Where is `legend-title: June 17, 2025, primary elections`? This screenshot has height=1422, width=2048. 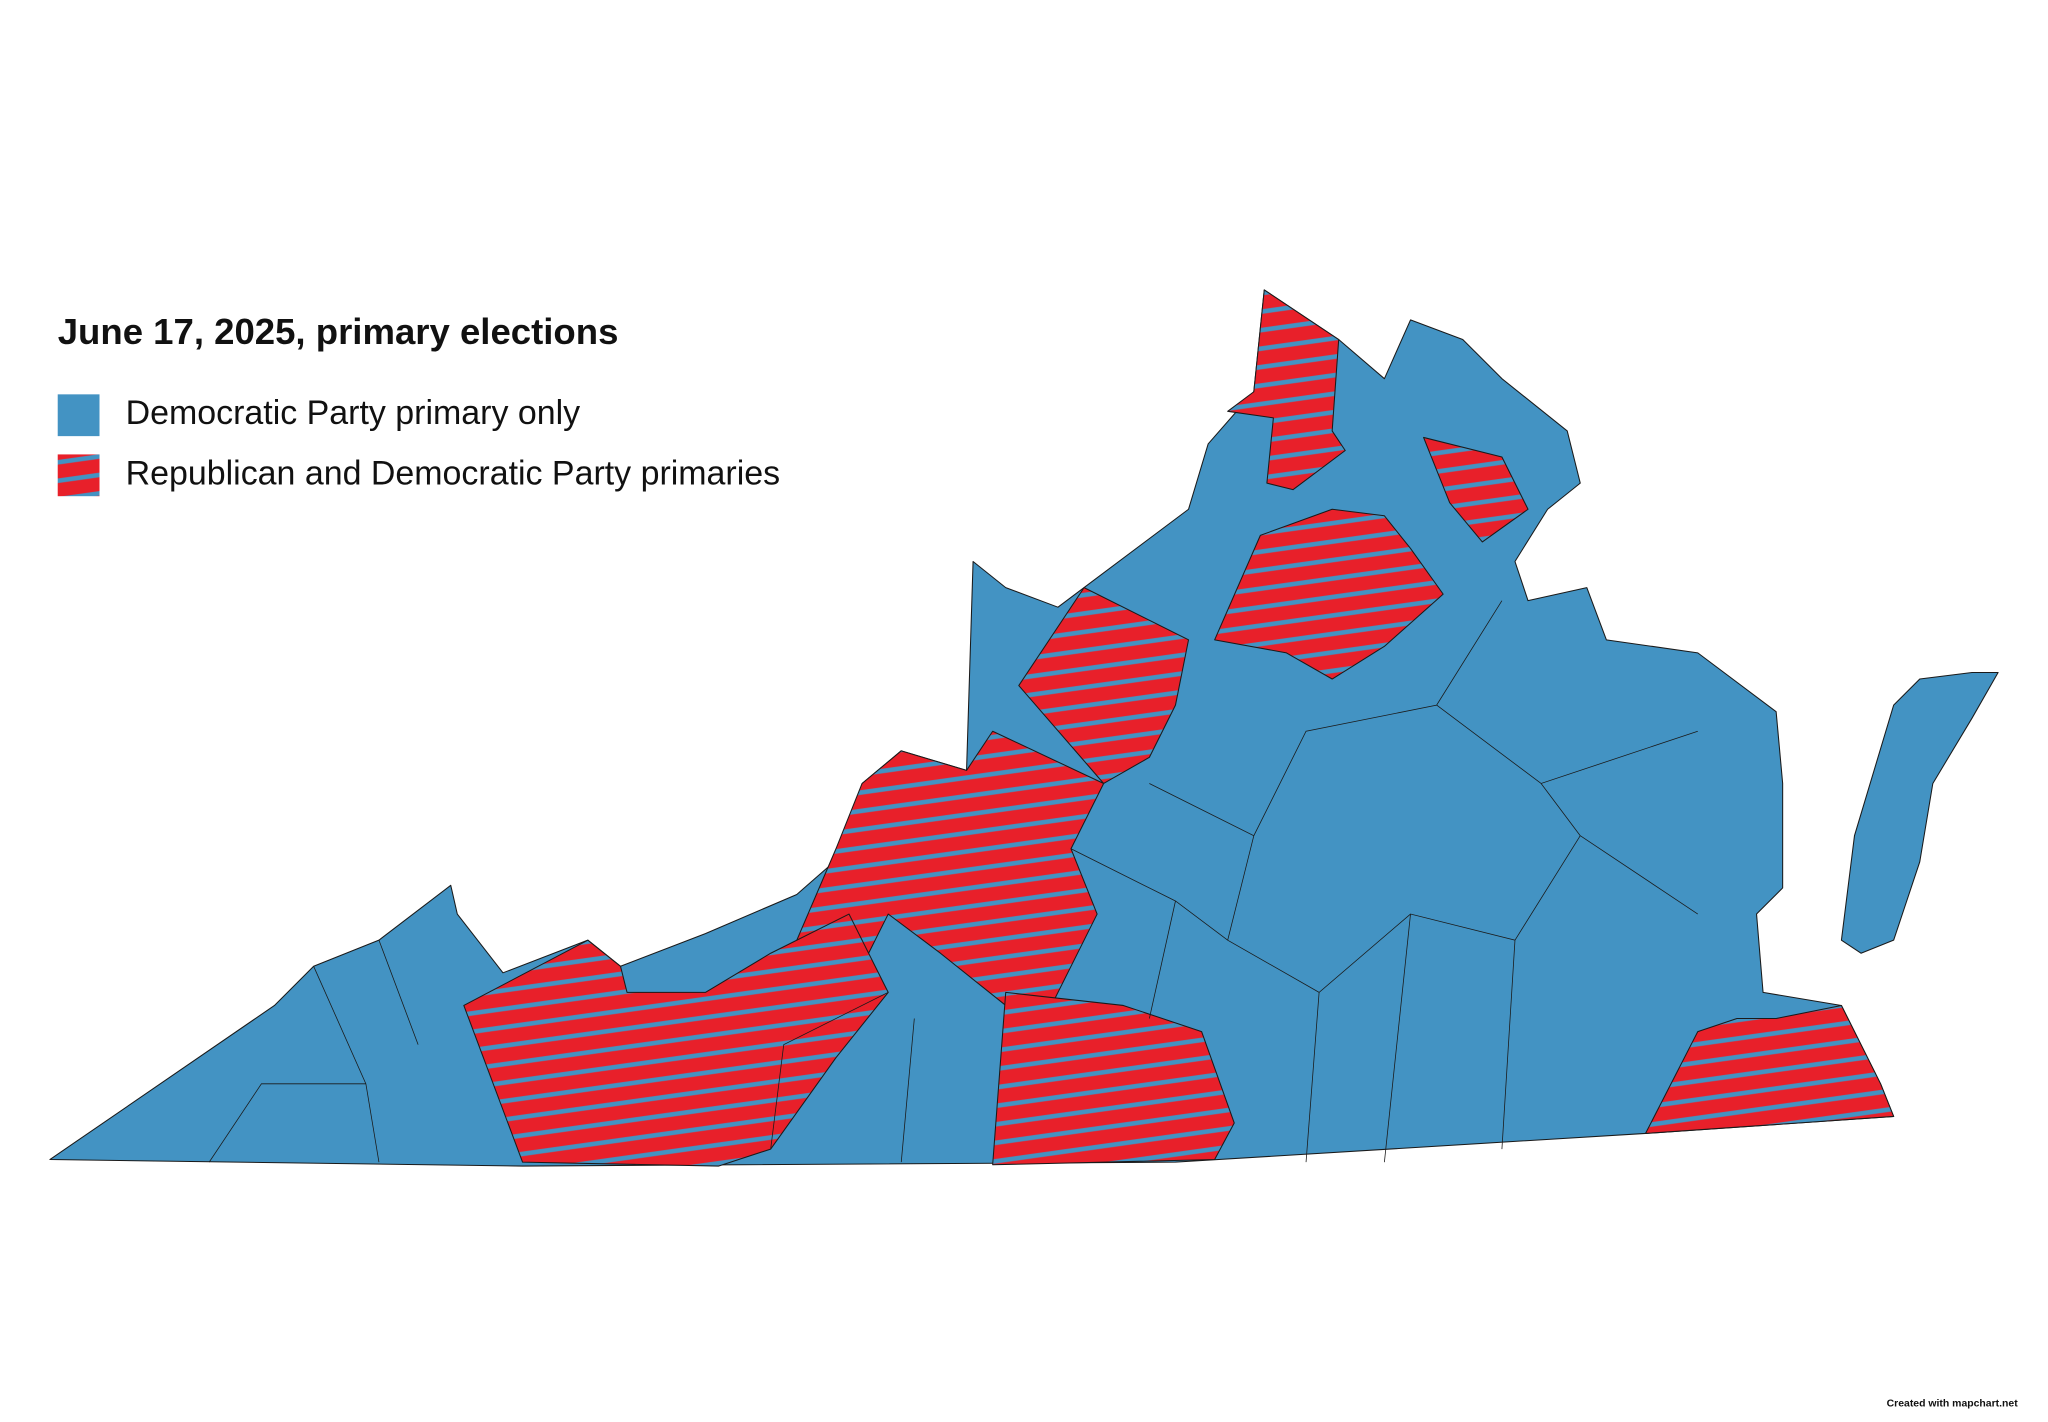
legend-title: June 17, 2025, primary elections is located at coordinates (338, 331).